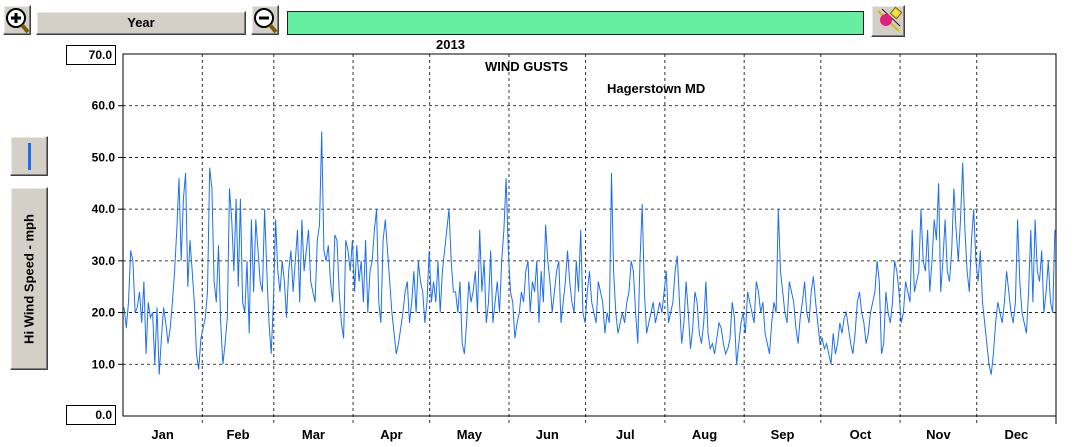 This screenshot has width=1085, height=447. Describe the element at coordinates (656, 88) in the screenshot. I see `title-location: Hagerstown MD` at that location.